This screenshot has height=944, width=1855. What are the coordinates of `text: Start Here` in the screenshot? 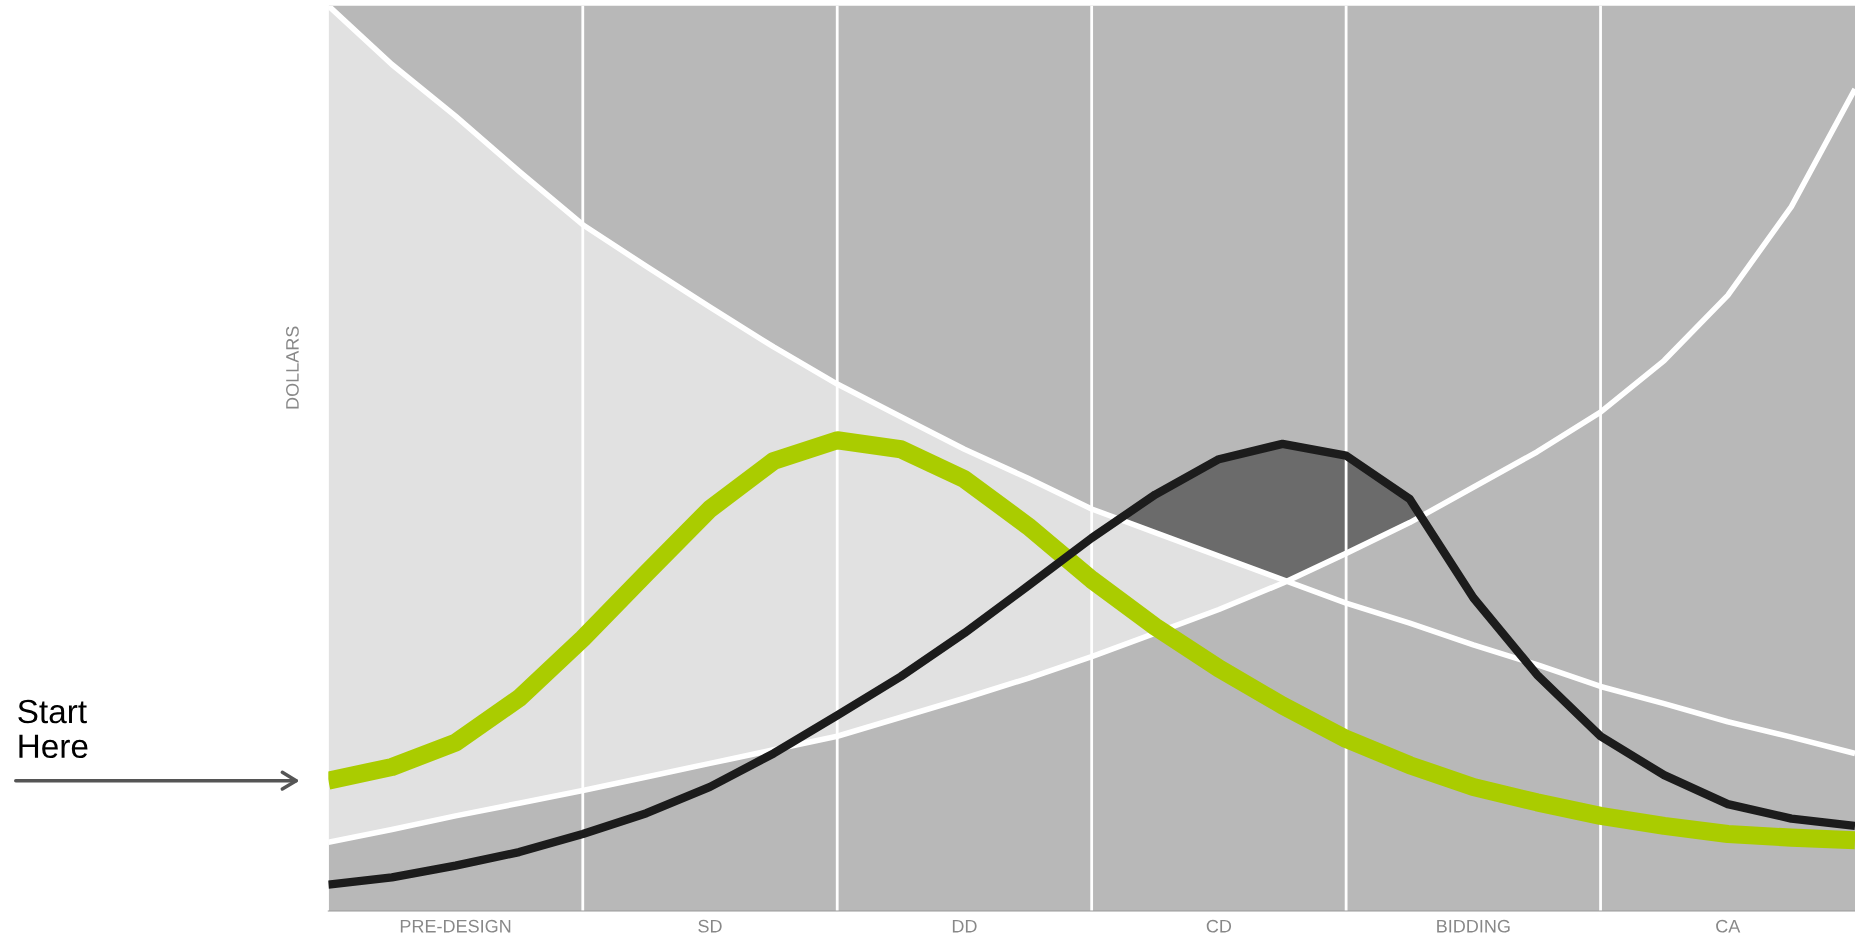 It's located at (53, 729).